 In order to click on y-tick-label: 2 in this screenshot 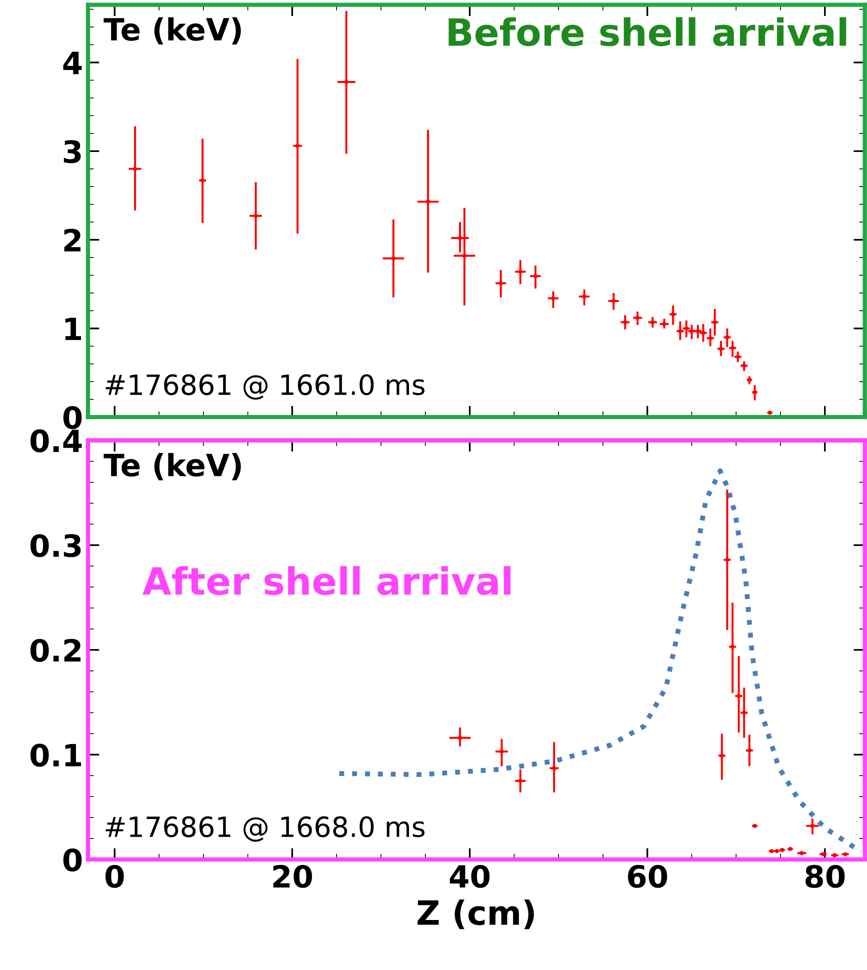, I will do `click(72, 240)`.